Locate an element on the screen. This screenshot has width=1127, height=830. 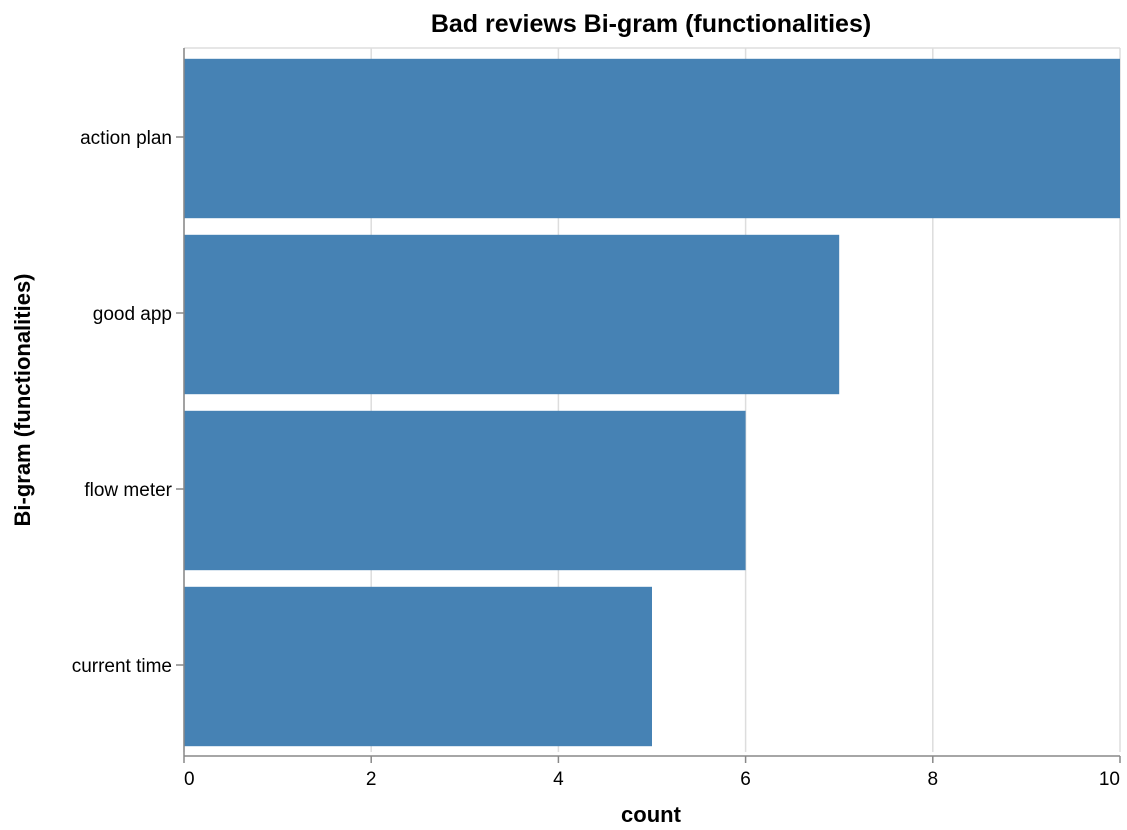
x-axis-title: count is located at coordinates (651, 814).